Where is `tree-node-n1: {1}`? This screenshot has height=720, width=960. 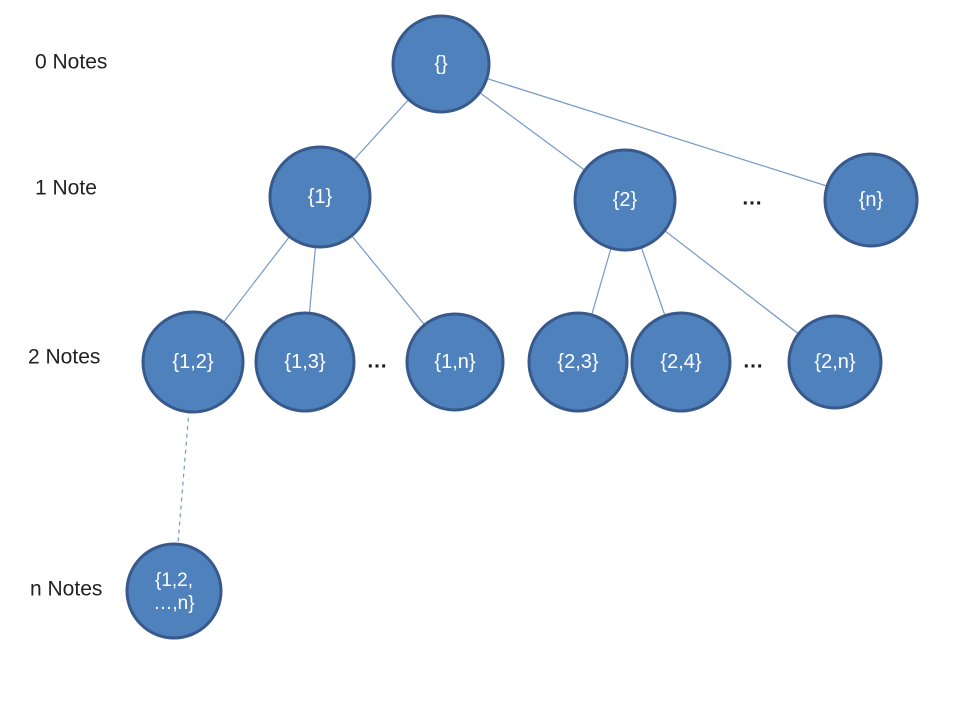
tree-node-n1: {1} is located at coordinates (320, 197).